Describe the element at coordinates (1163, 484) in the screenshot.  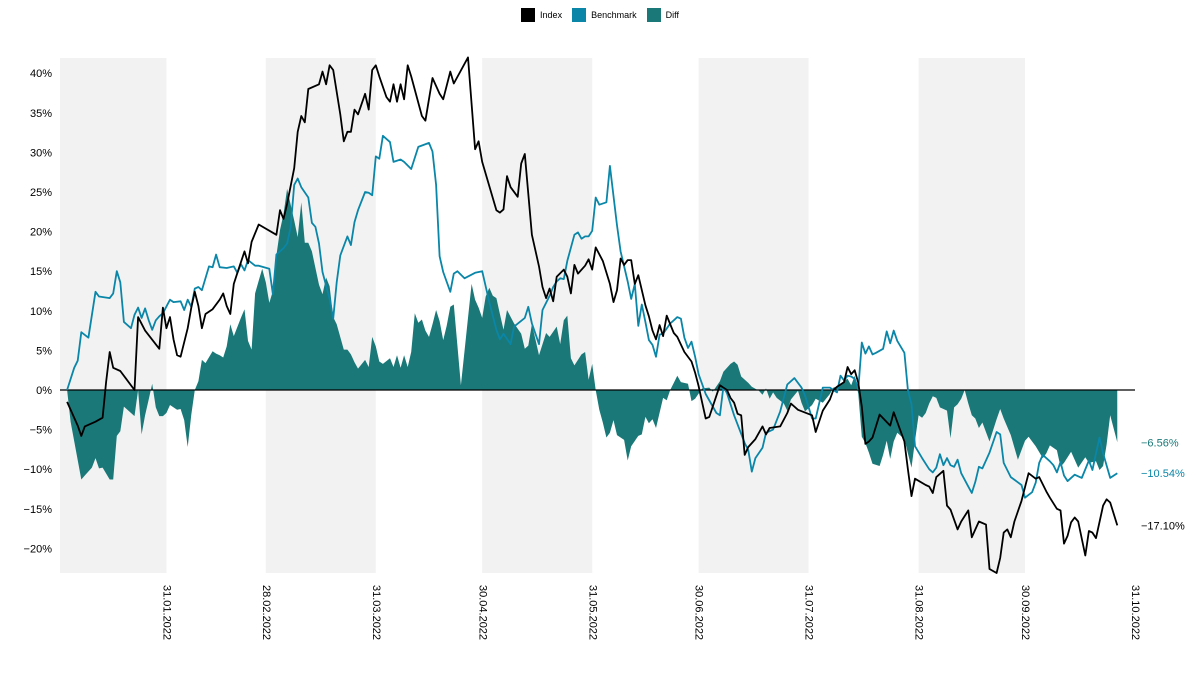
I see `end-labels: −6.56% −10.54% −17.10%` at that location.